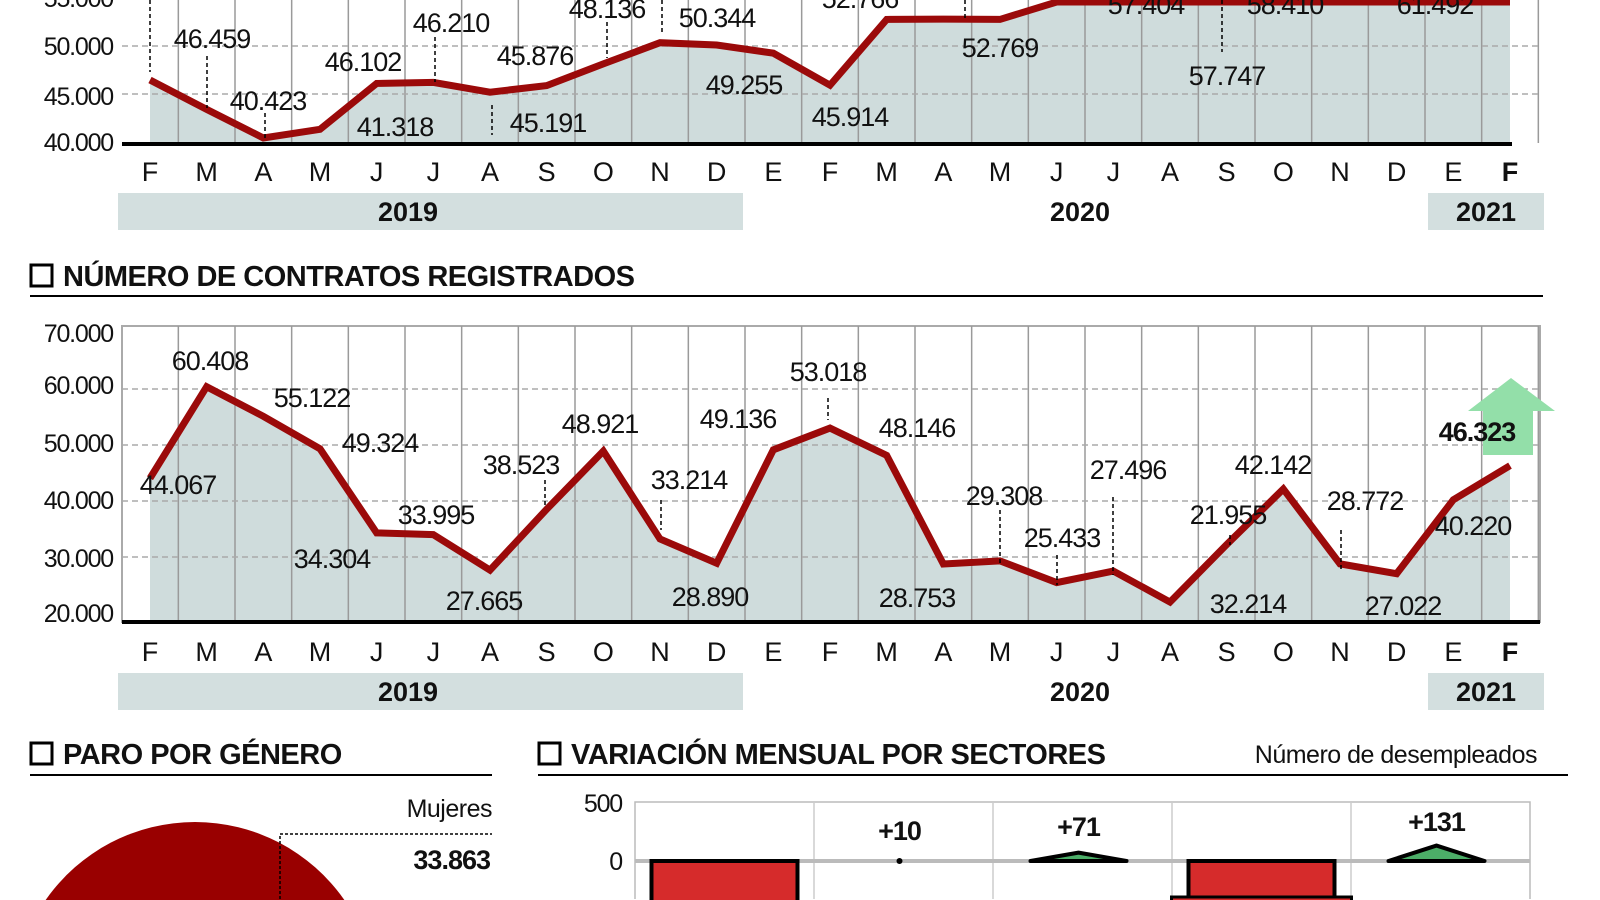  I want to click on negative-bar-step, so click(1261, 897).